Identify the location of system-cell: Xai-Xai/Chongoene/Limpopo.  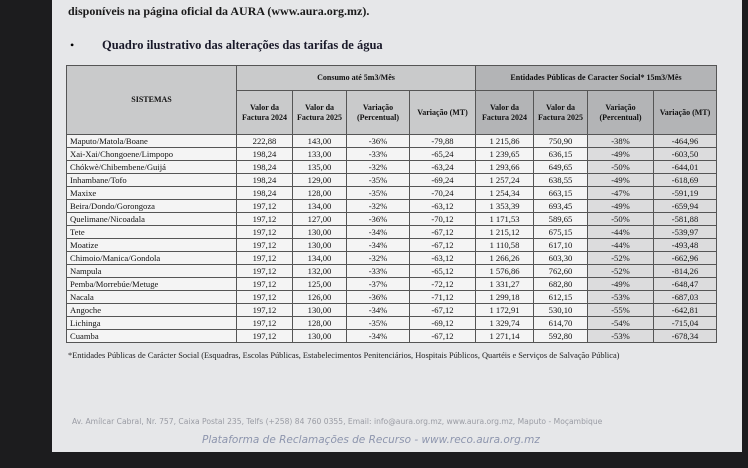
(151, 154).